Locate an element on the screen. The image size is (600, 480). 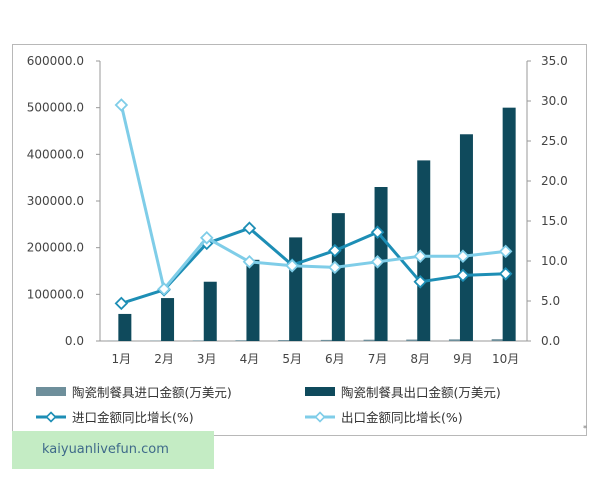
legend-label-import-growth: 进口金额同比增长(%) is located at coordinates (133, 417).